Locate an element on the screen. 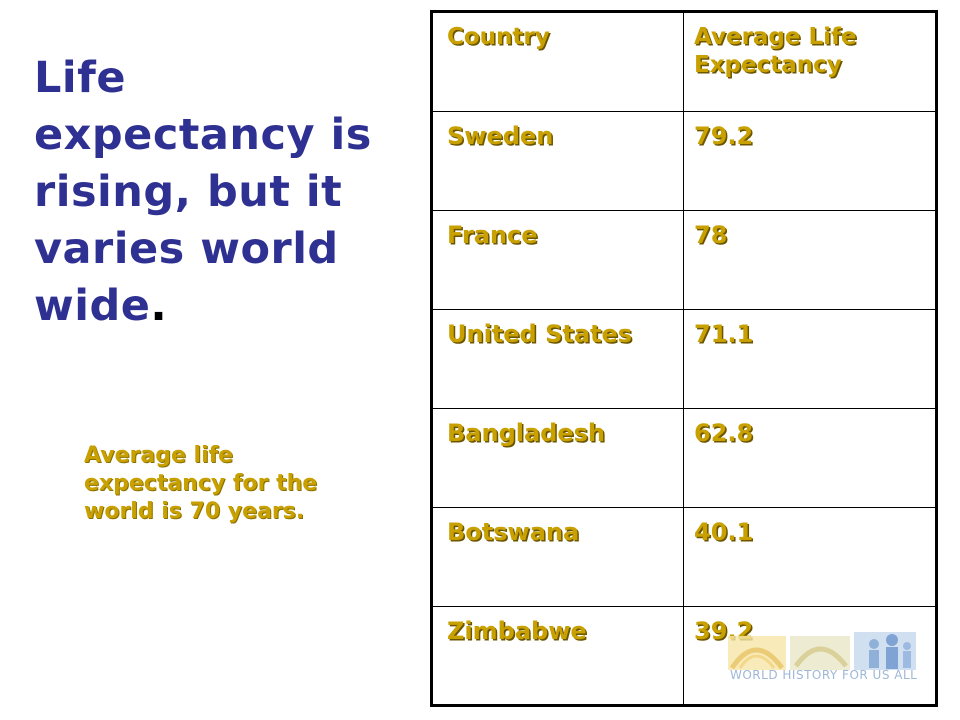  table-row: France 78 is located at coordinates (684, 260).